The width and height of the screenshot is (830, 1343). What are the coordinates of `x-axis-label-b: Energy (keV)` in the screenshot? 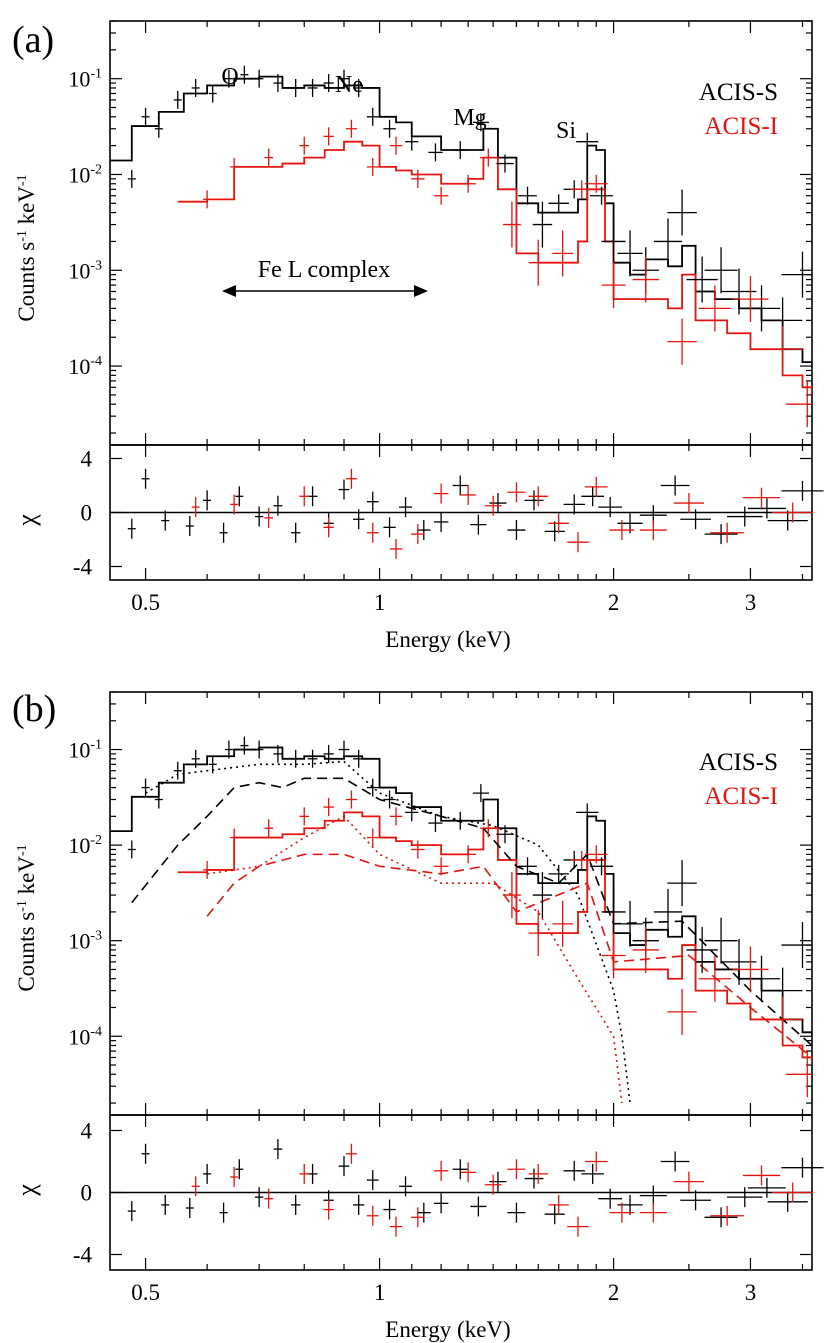 It's located at (447, 1329).